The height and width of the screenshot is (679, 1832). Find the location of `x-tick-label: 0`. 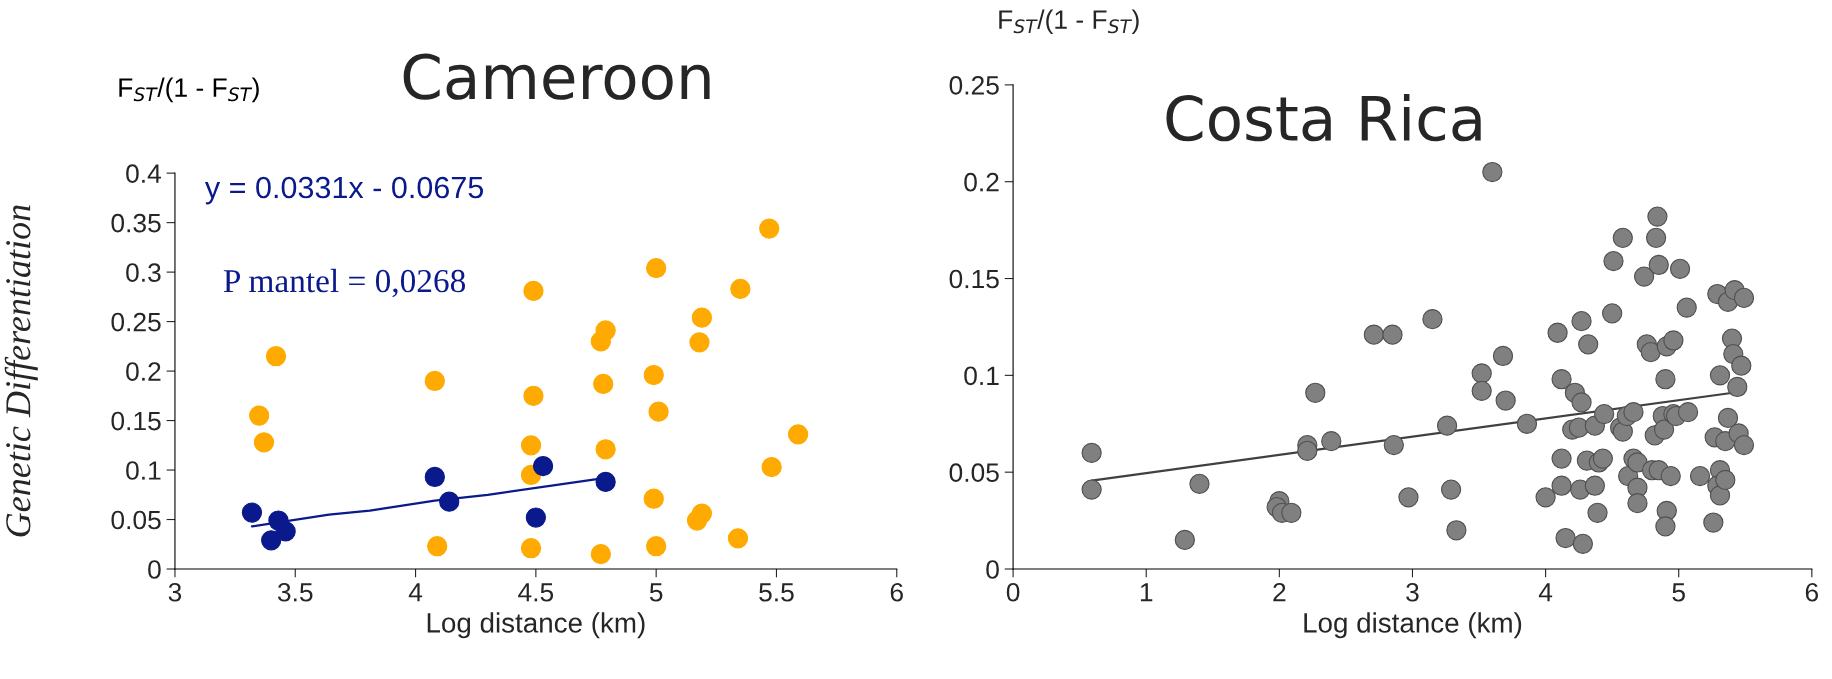

x-tick-label: 0 is located at coordinates (1013, 592).